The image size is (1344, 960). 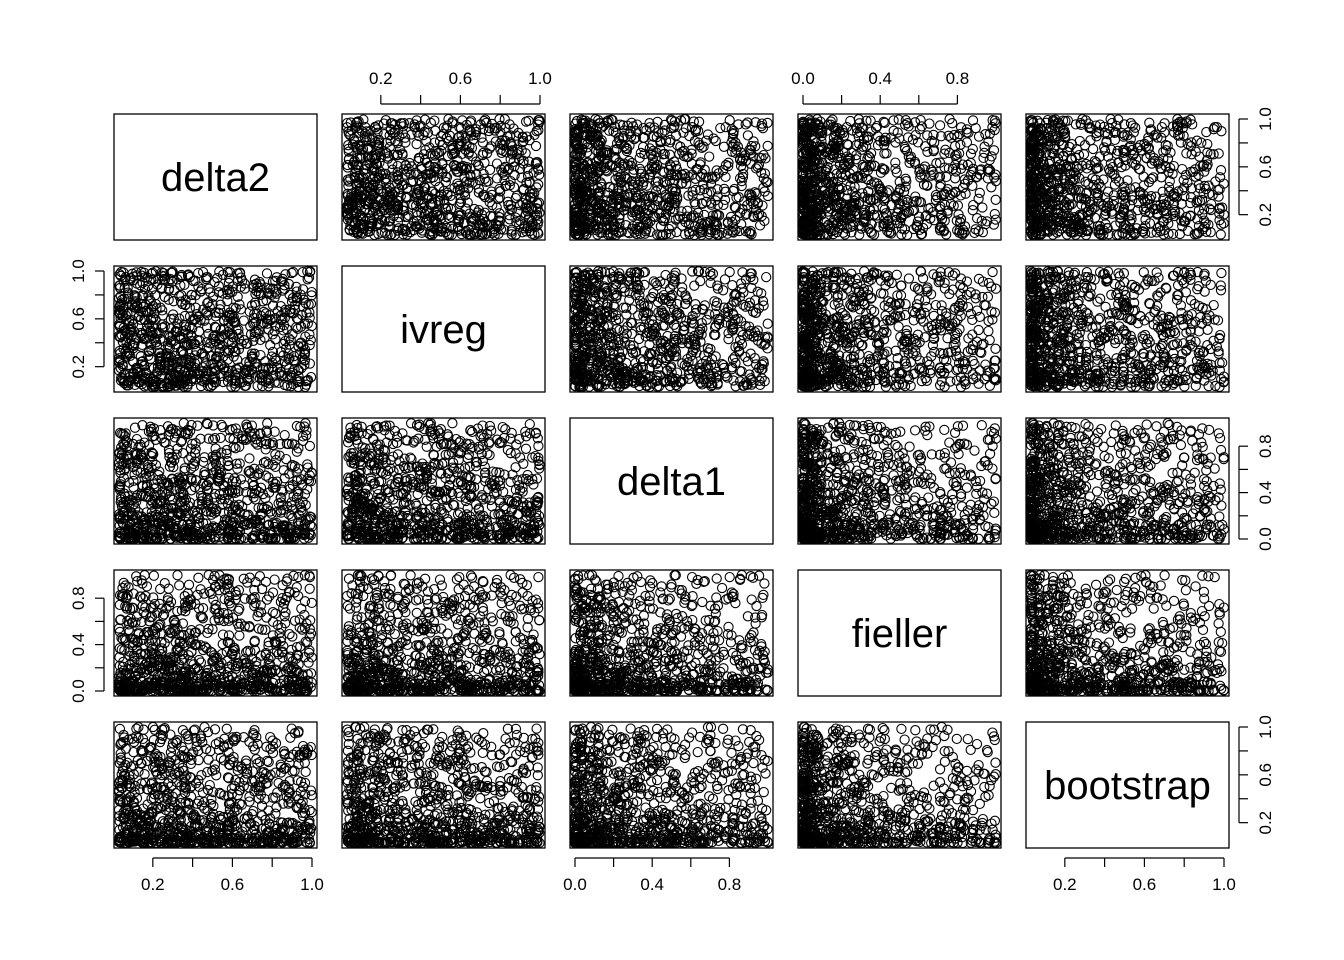 I want to click on panel-ivreg-vs-delta2, so click(x=215, y=329).